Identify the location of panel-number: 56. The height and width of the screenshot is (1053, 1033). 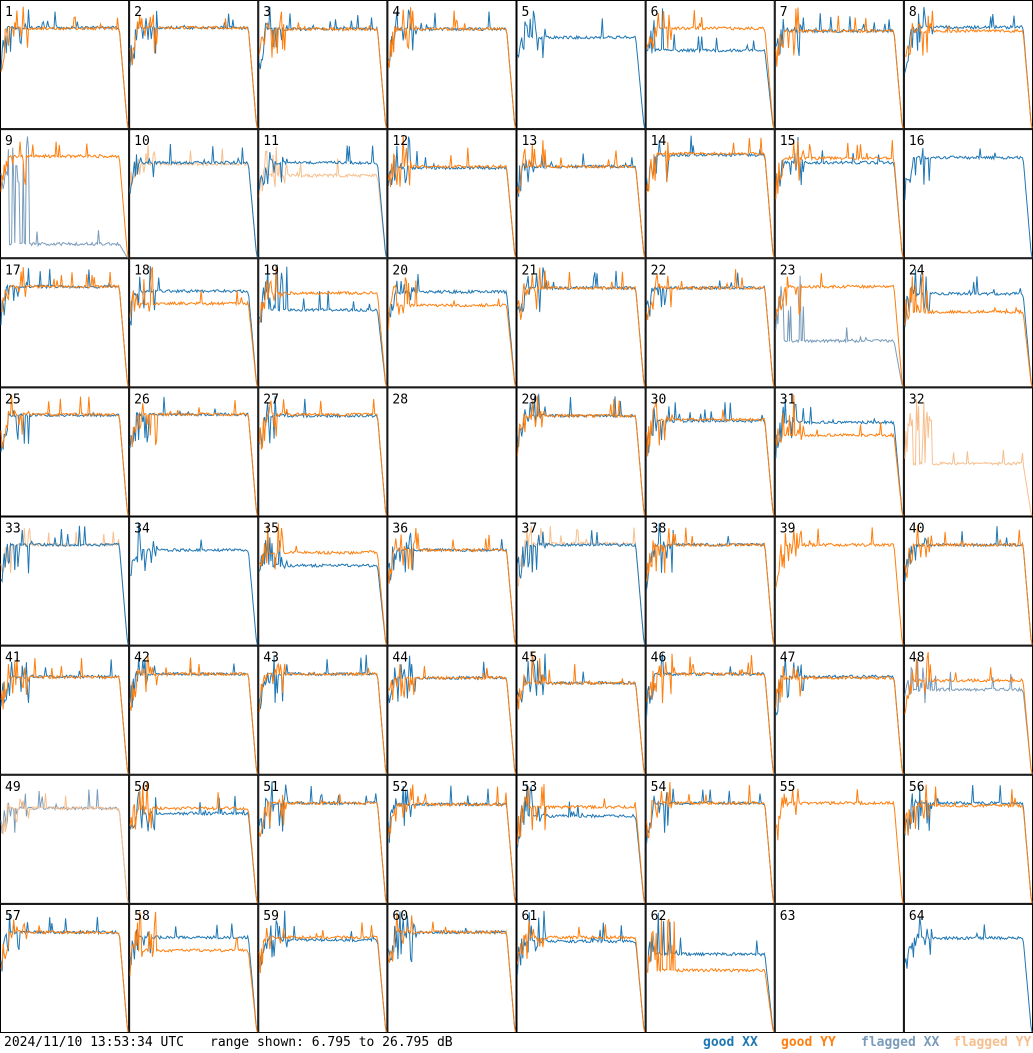
(917, 787).